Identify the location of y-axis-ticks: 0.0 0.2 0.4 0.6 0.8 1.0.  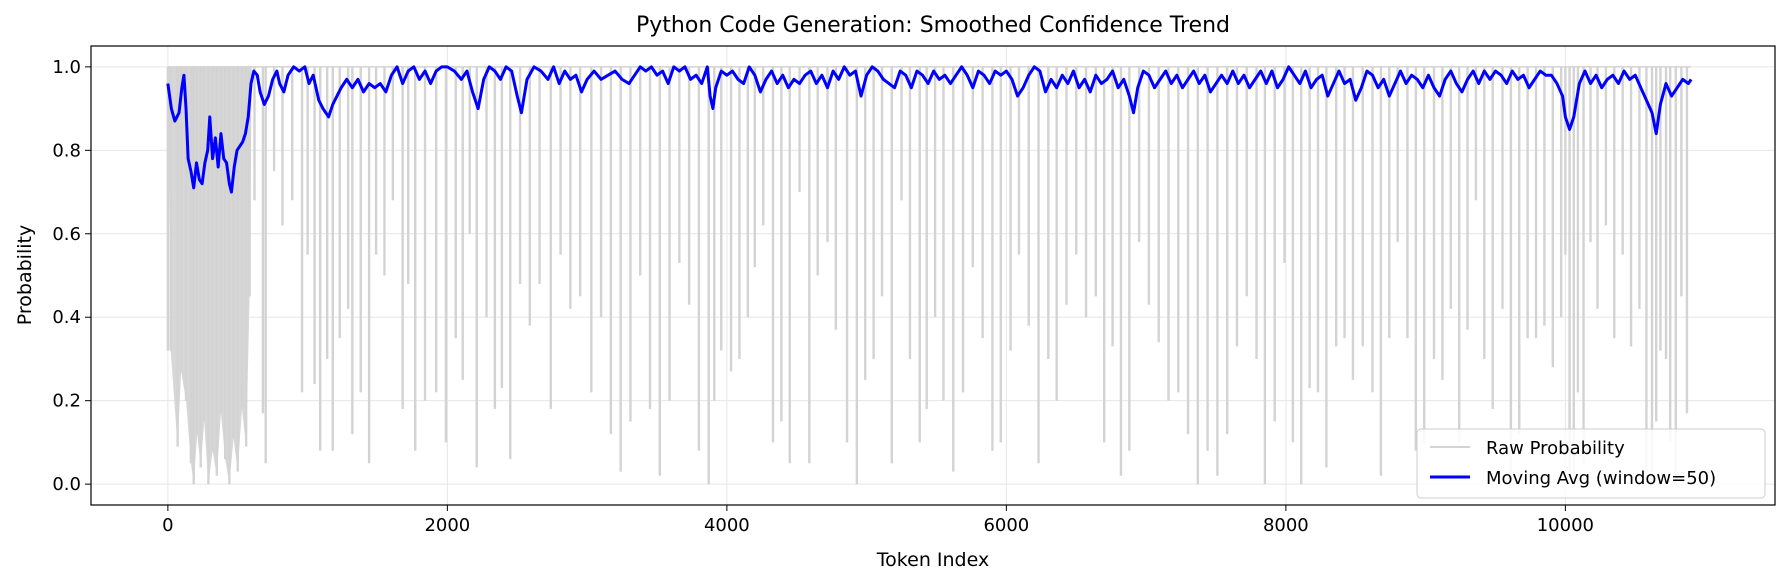
(71, 276).